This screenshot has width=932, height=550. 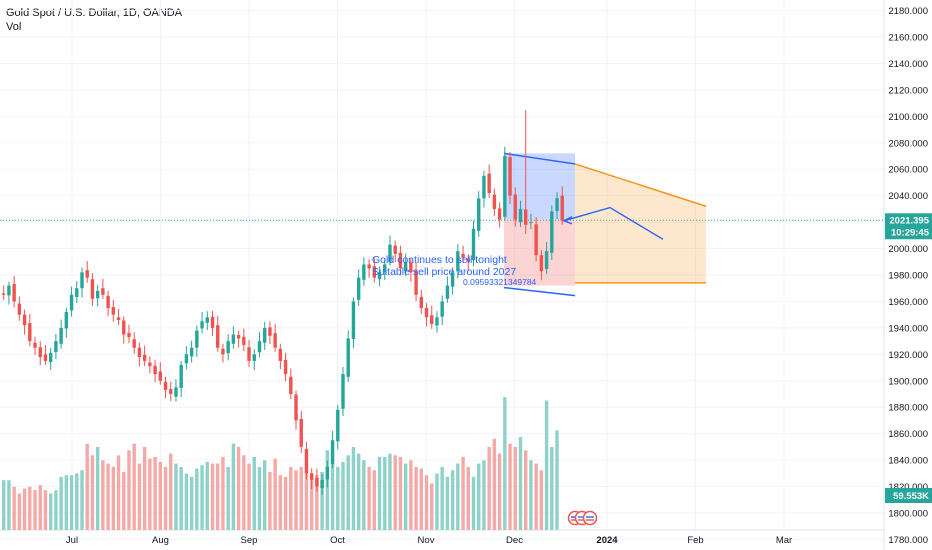 I want to click on y-tick-label: 1820.000, so click(x=908, y=487).